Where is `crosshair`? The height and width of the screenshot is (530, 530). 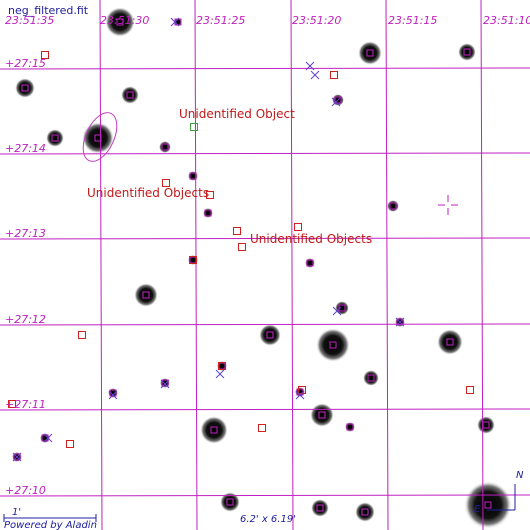
crosshair is located at coordinates (448, 205).